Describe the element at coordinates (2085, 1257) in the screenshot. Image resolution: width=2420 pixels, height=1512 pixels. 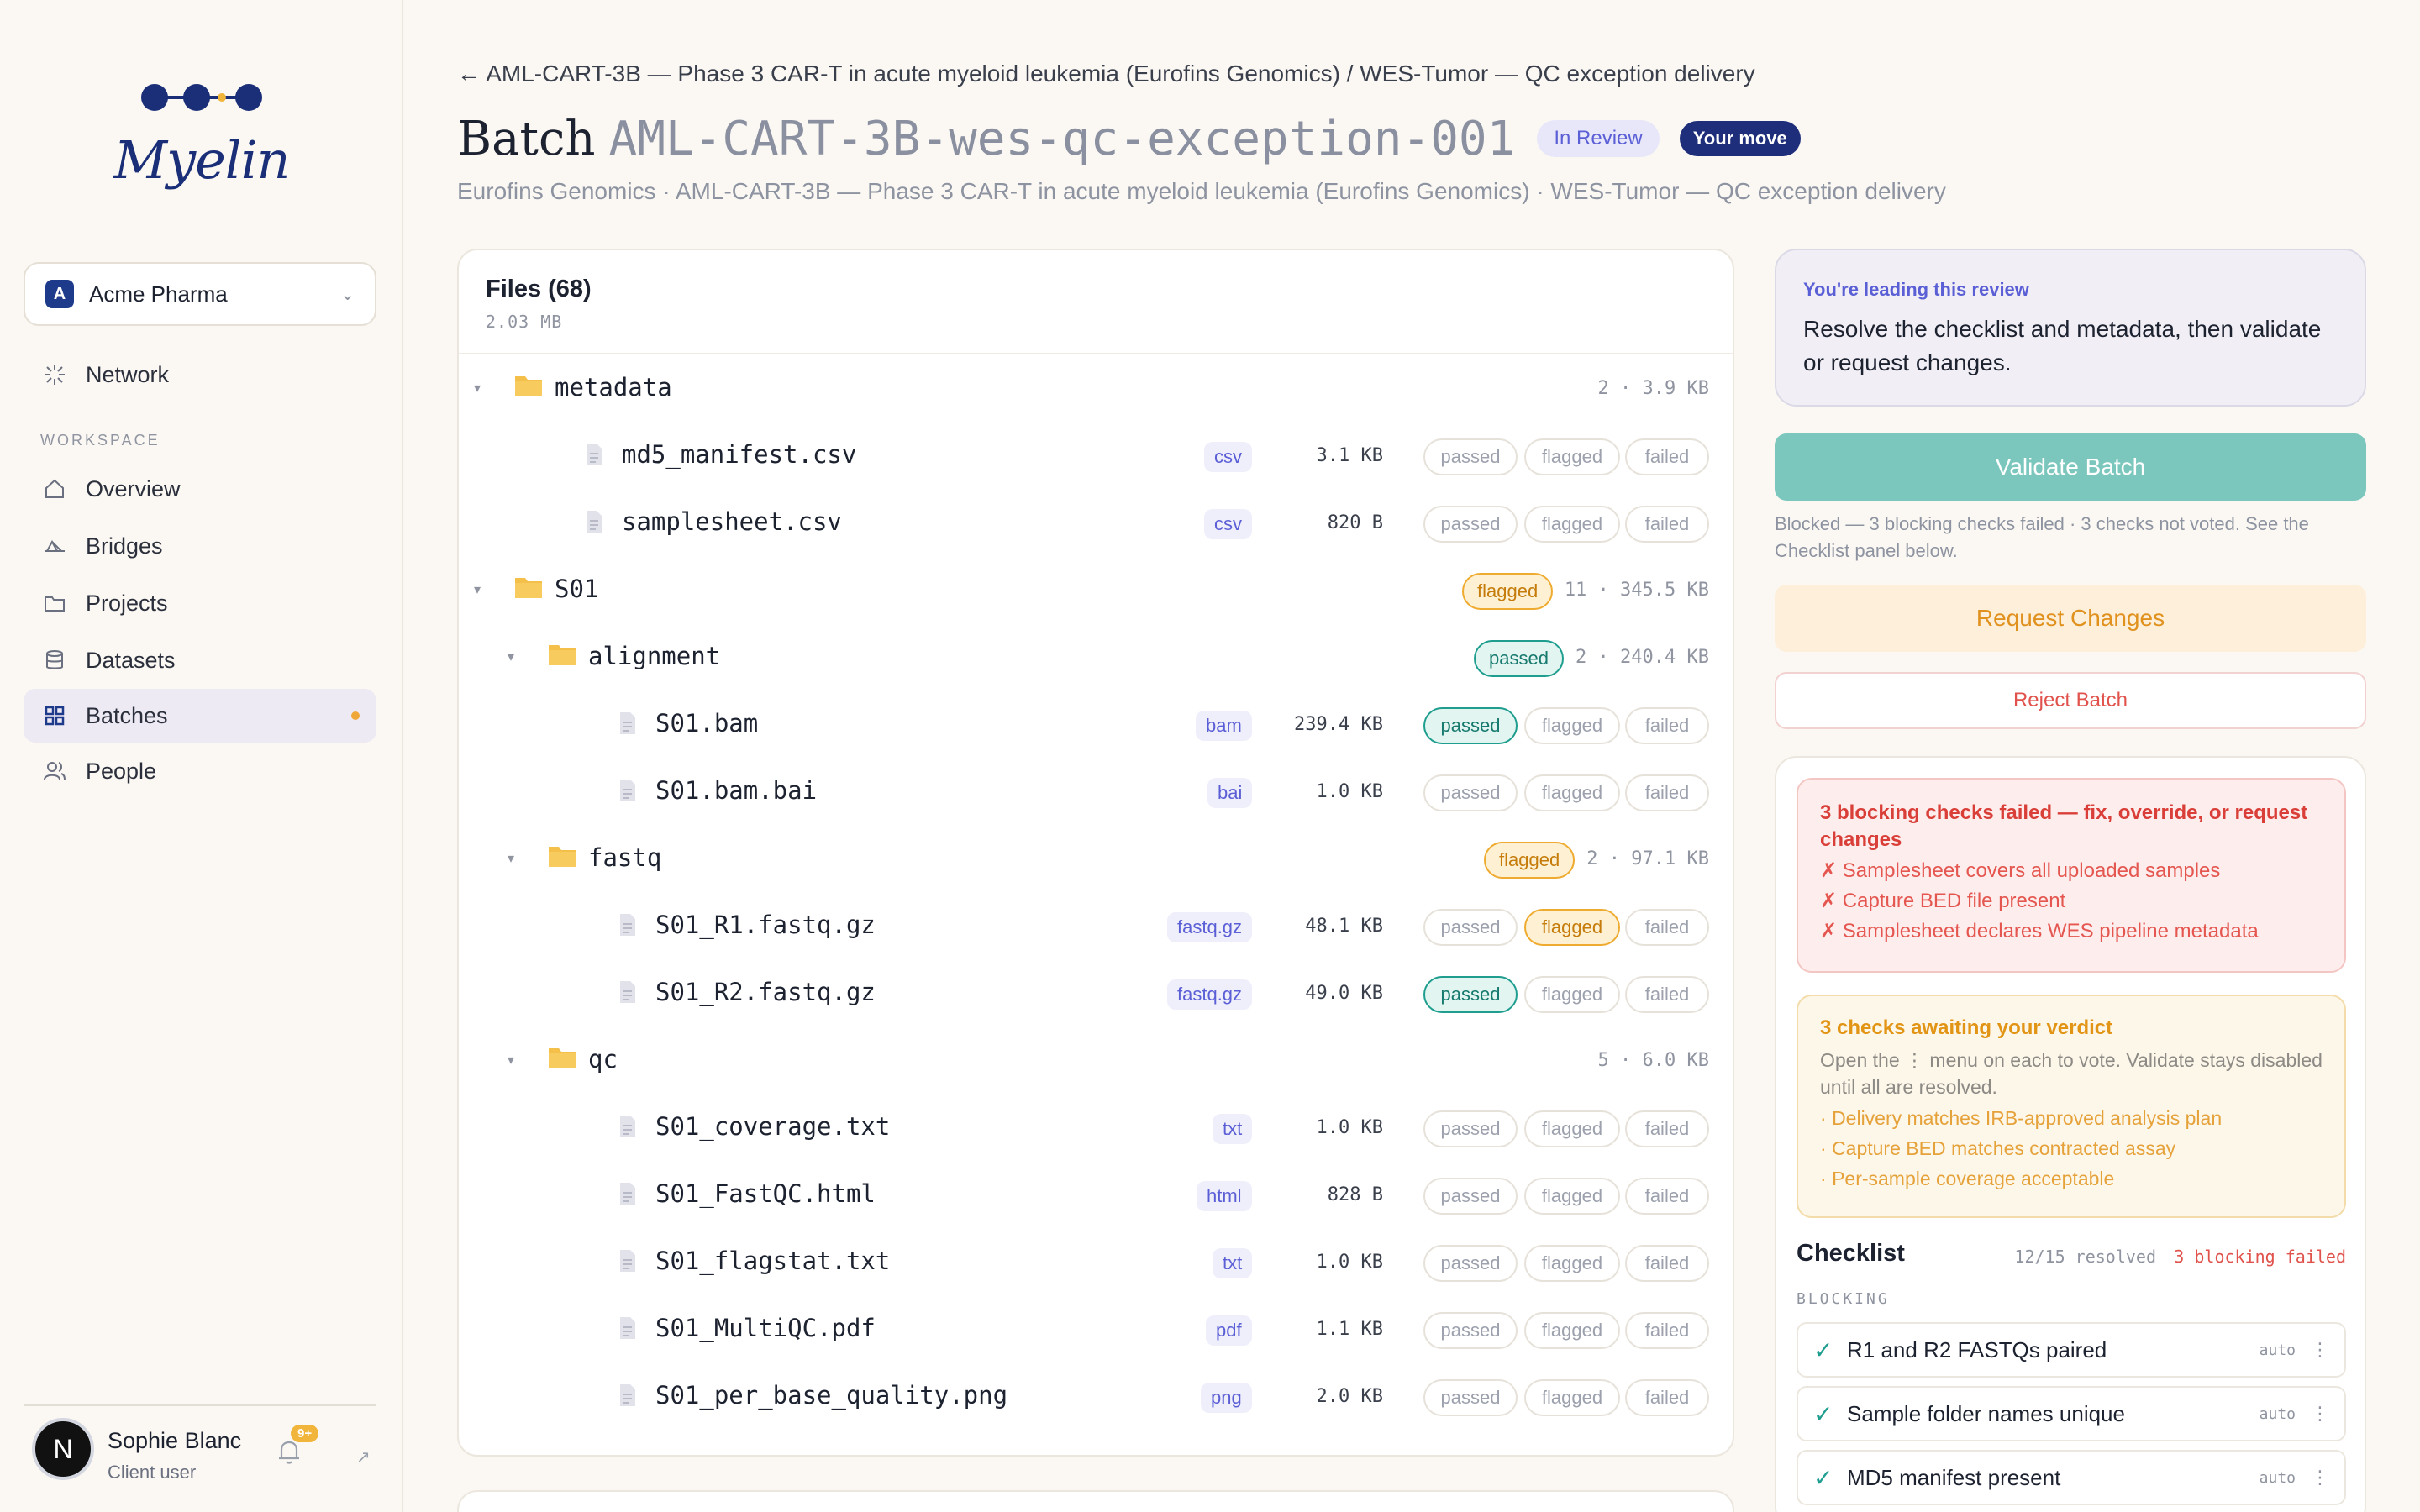
I see `checklist-resolved-count: 12/15 resolved` at that location.